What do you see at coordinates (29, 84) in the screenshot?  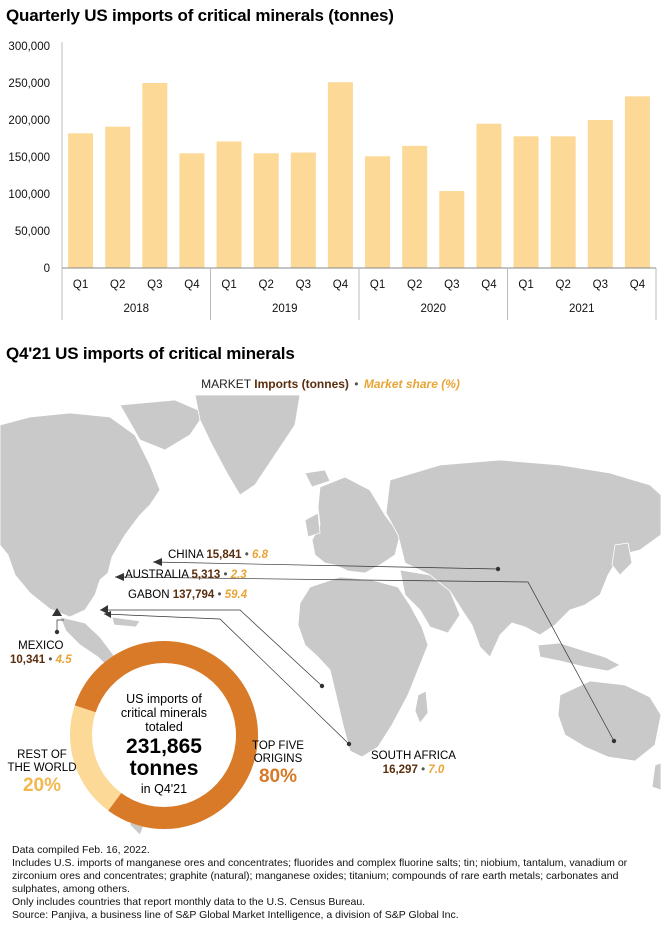 I see `y-tick-label: 250,000` at bounding box center [29, 84].